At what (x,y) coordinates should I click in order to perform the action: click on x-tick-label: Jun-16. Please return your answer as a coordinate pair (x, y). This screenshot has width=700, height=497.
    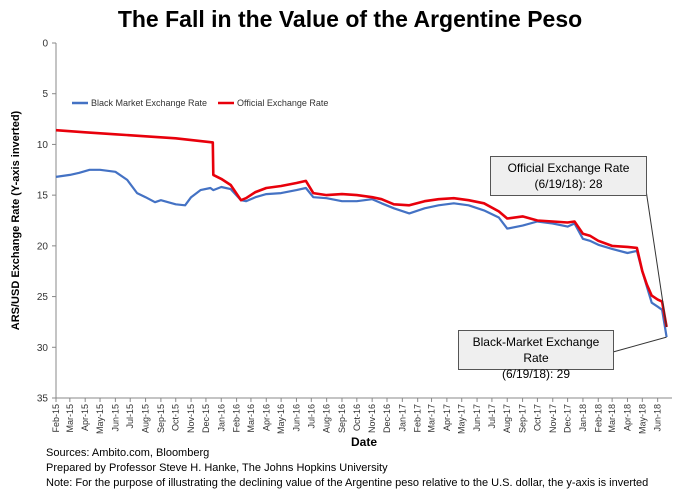
    Looking at the image, I should click on (296, 418).